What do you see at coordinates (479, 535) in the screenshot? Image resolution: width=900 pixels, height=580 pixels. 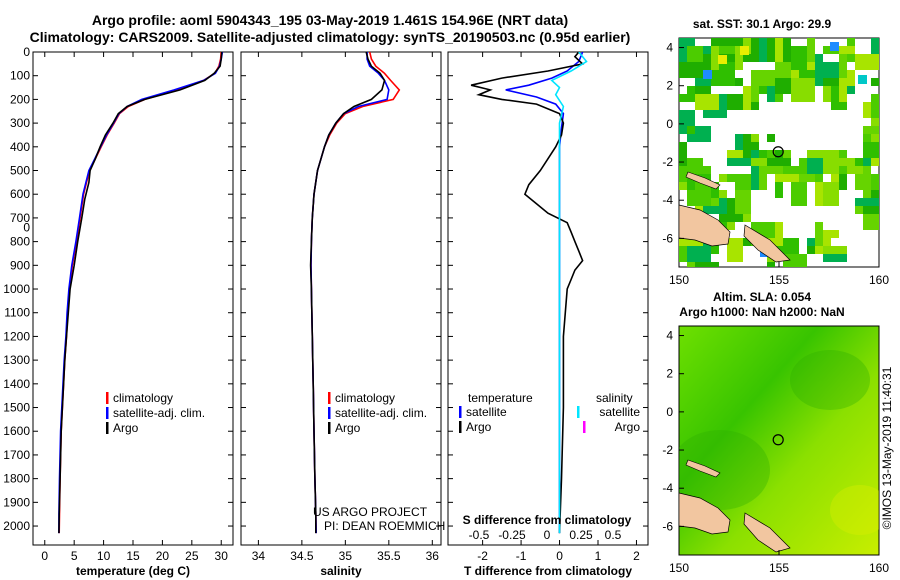 I see `s-tick-label: -0.5` at bounding box center [479, 535].